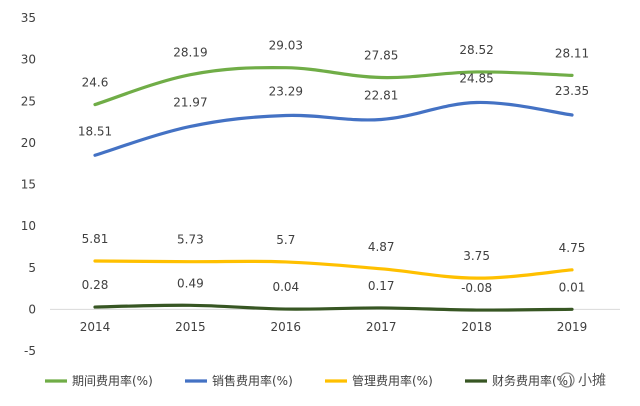  What do you see at coordinates (190, 283) in the screenshot?
I see `data-label: 0.49` at bounding box center [190, 283].